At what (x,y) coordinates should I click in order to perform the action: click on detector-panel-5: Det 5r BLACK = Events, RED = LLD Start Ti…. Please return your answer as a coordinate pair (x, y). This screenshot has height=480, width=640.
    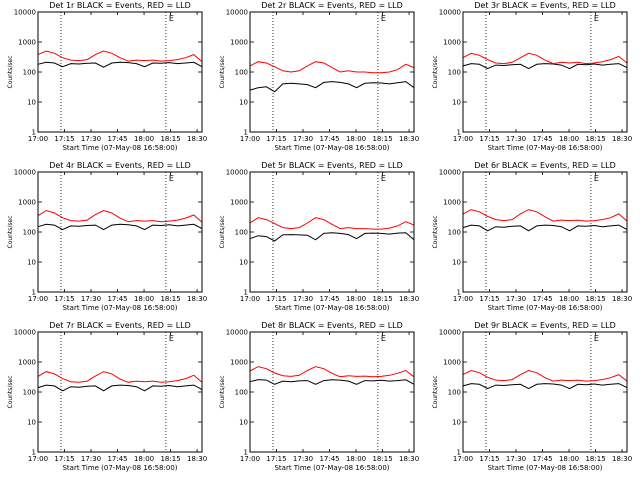
    Looking at the image, I should click on (319, 236).